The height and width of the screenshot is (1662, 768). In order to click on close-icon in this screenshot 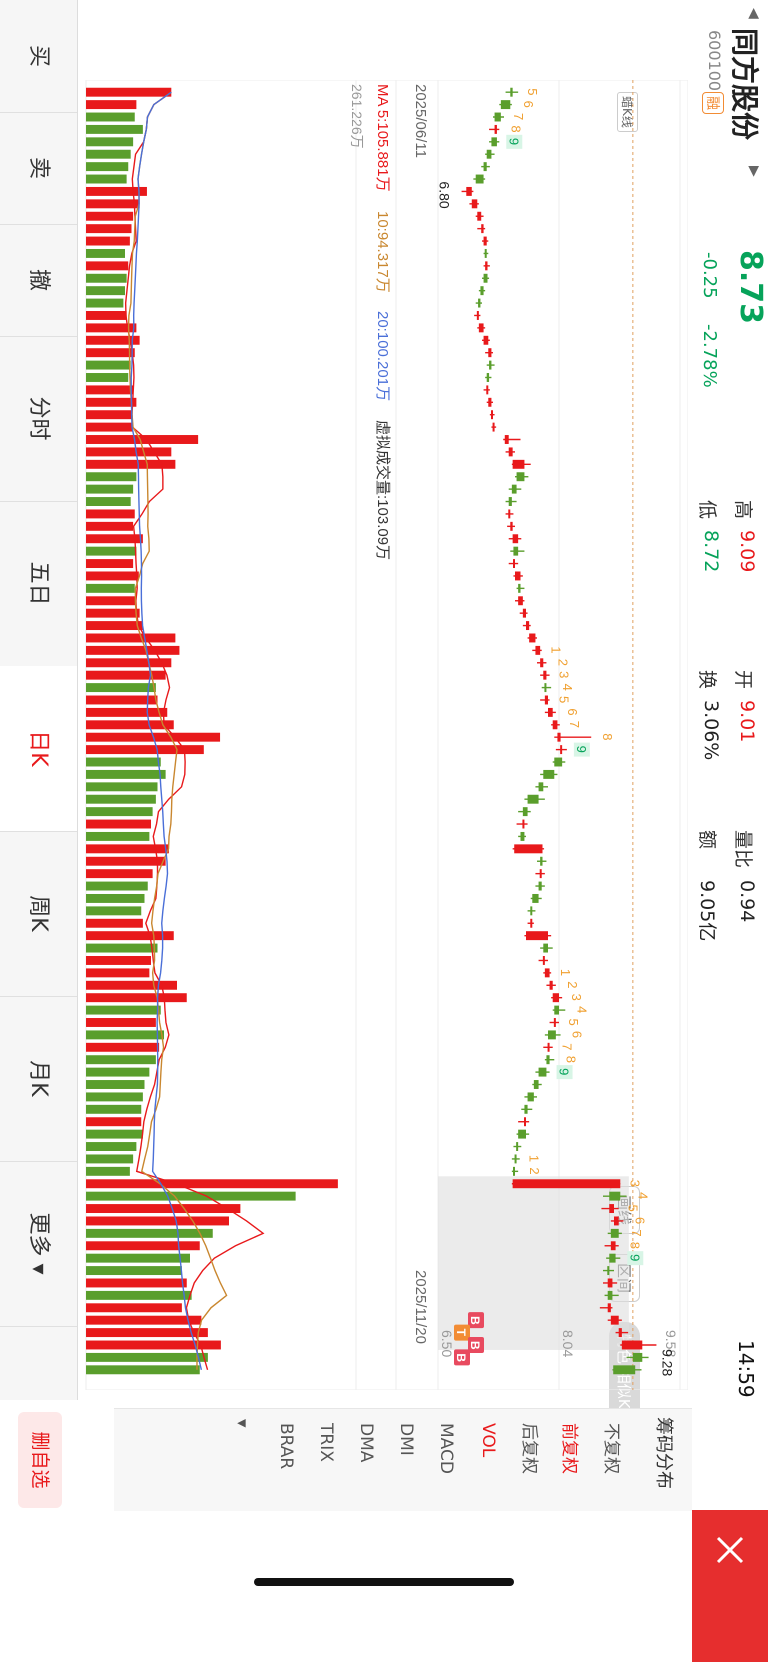, I will do `click(730, 1550)`.